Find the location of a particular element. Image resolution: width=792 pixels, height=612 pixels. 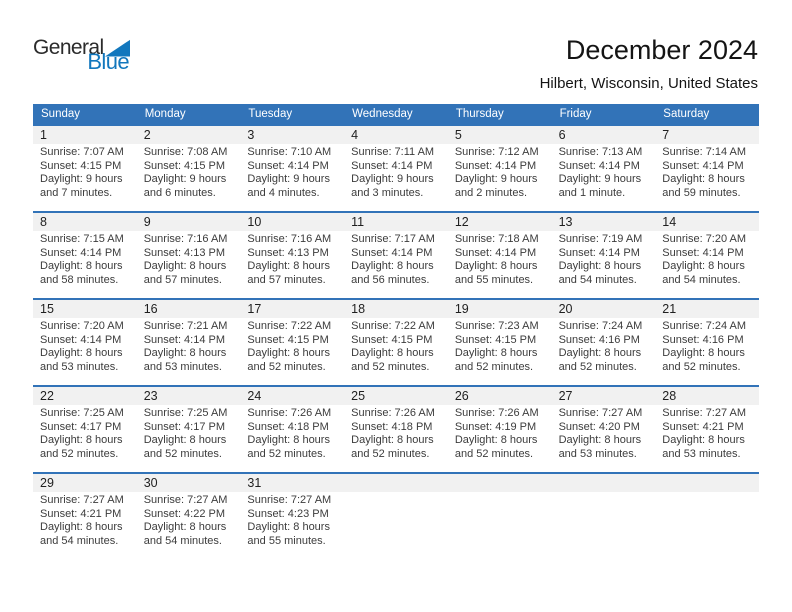

day-number: 18 is located at coordinates (358, 309).